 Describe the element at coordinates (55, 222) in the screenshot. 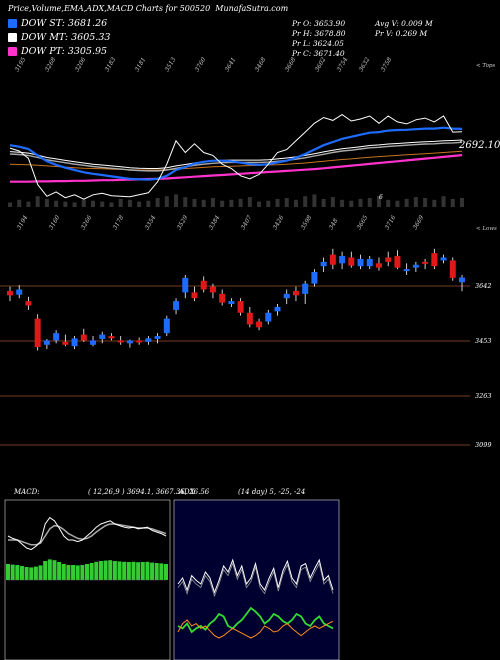

I see `mid-axis-label: 3160` at that location.